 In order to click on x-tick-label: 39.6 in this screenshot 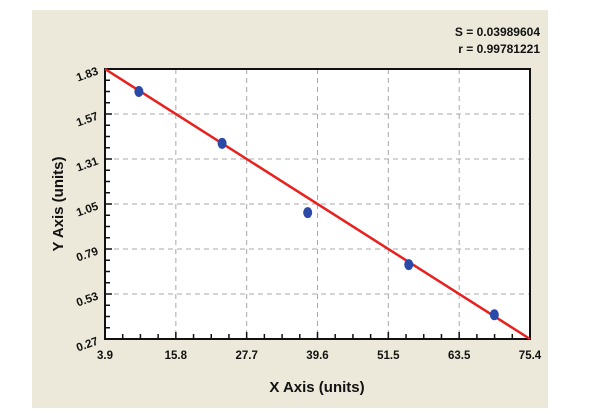, I will do `click(317, 356)`.